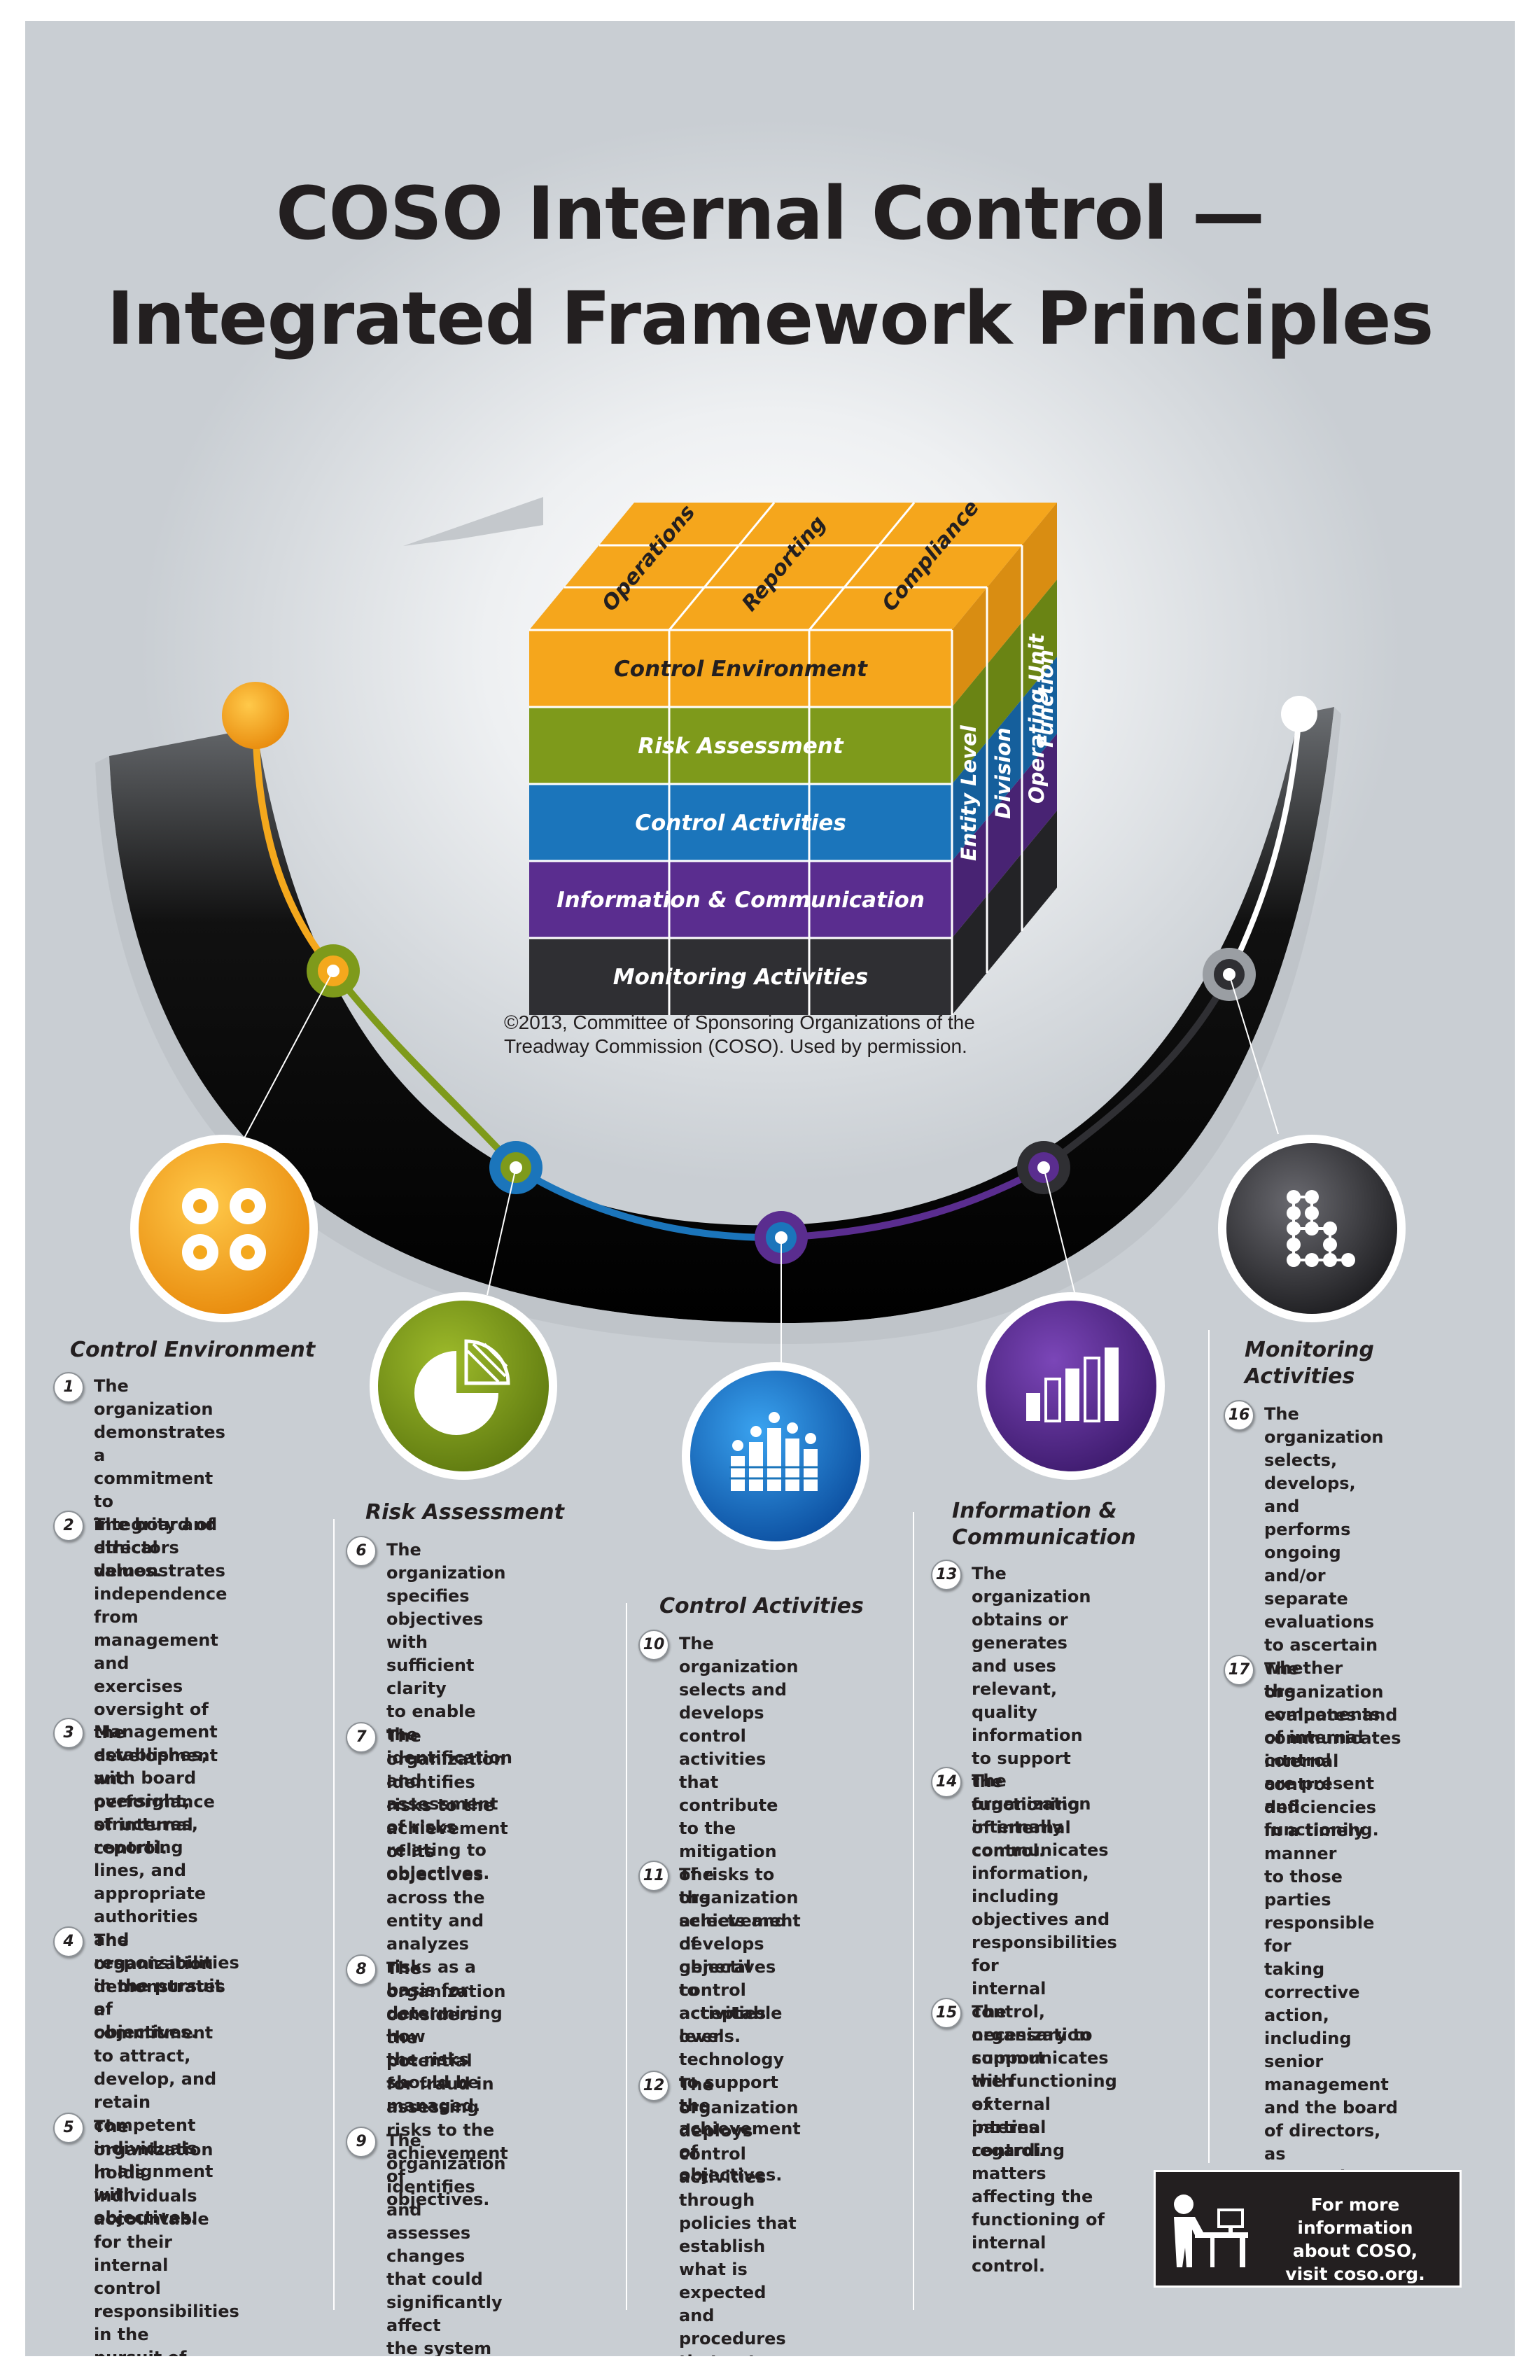 This screenshot has width=1540, height=2380. Describe the element at coordinates (731, 2024) in the screenshot. I see `principle-line: acceptable levels.` at that location.